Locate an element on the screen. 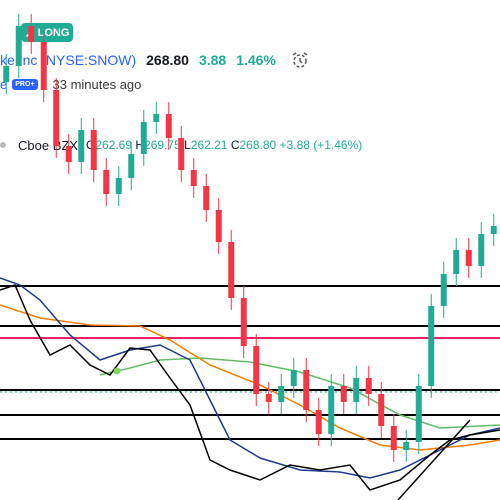  last-price: 268.80 is located at coordinates (167, 60).